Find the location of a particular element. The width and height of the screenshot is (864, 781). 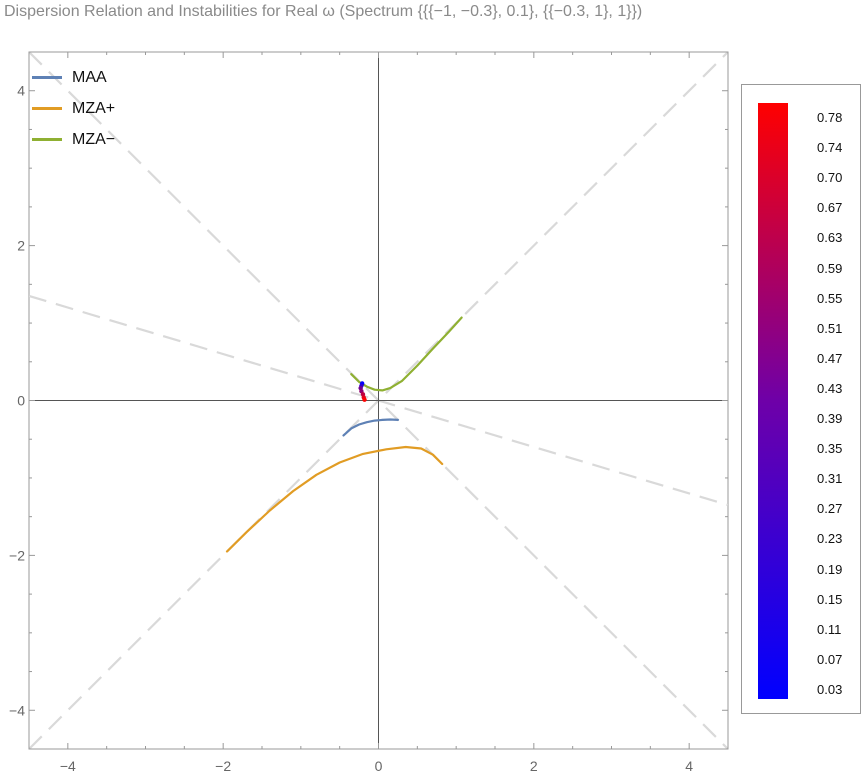

instability-point is located at coordinates (364, 399).